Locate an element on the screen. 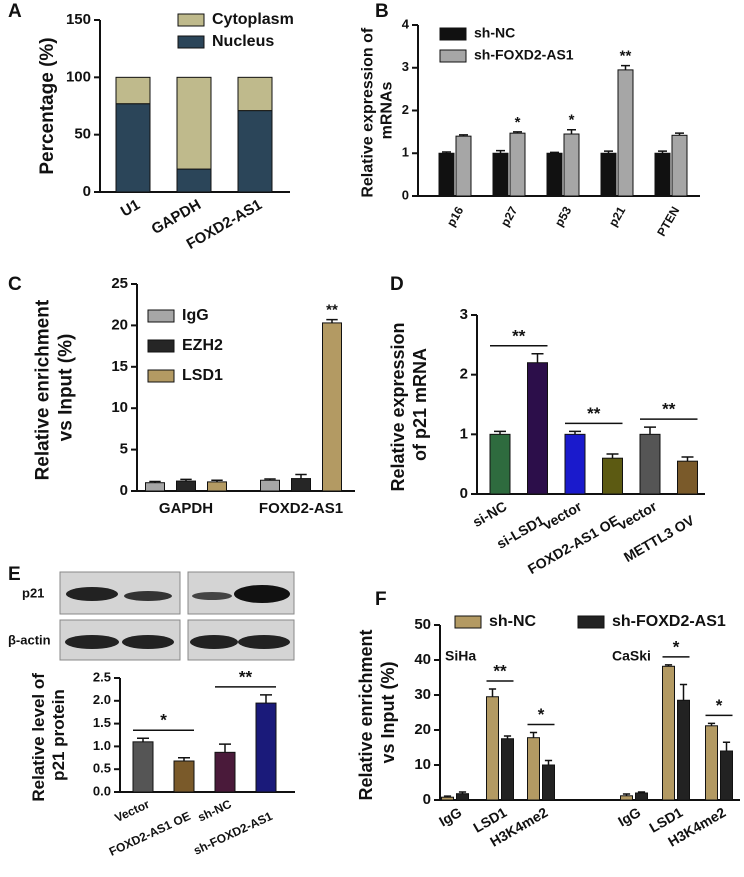  legend-label: LSD1 is located at coordinates (202, 375).